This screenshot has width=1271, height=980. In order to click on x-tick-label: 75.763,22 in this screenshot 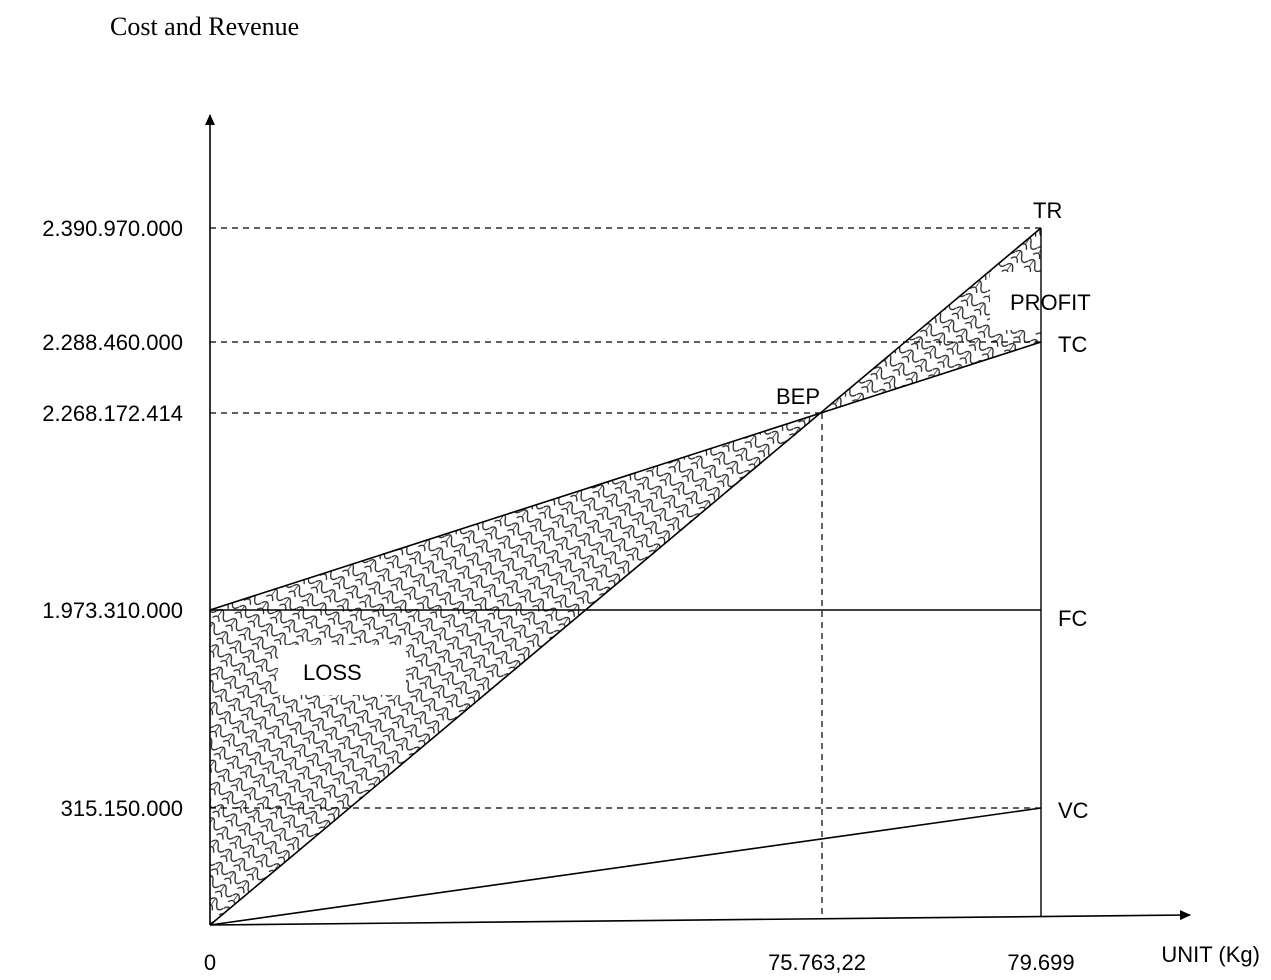, I will do `click(817, 962)`.